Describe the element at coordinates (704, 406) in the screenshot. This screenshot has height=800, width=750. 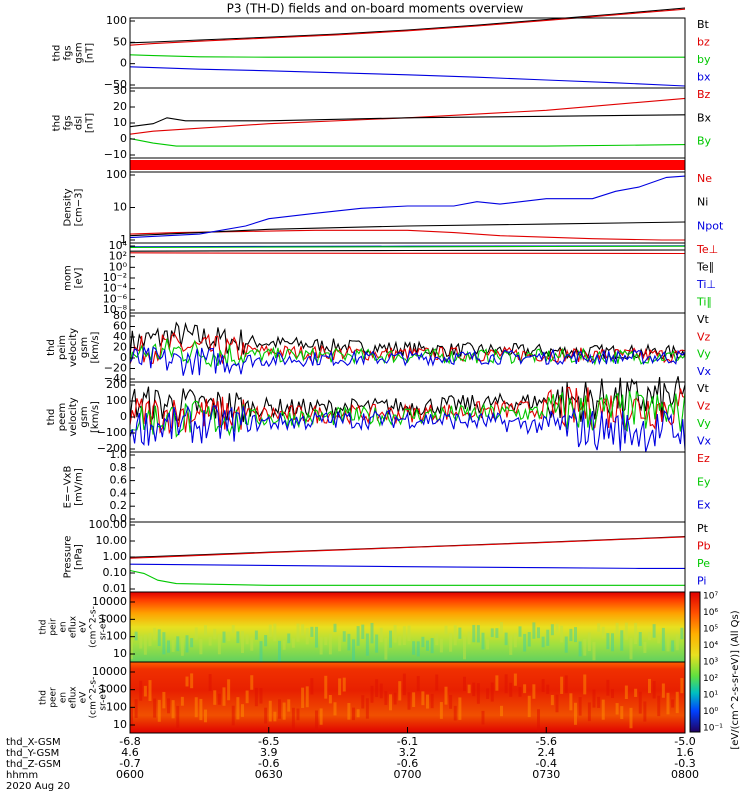
I see `legend-entry: Vz` at that location.